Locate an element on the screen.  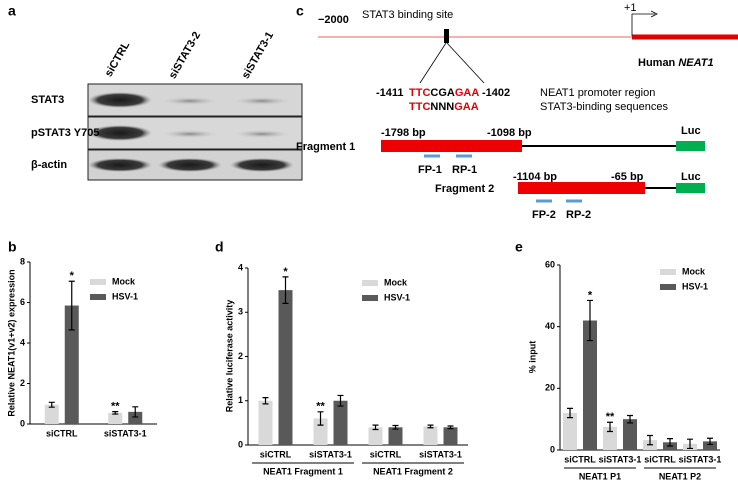
gene-prefix: Human is located at coordinates (658, 63).